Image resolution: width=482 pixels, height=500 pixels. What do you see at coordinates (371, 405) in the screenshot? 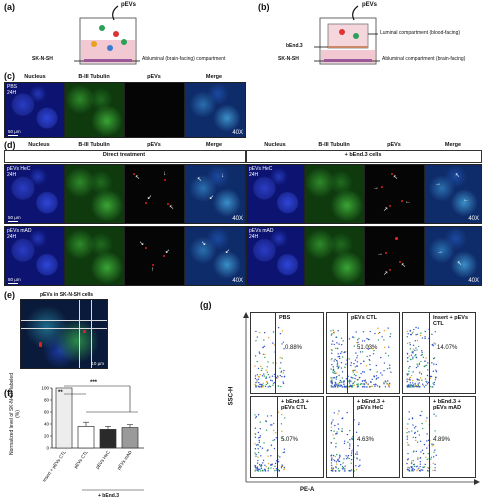
I see `flow-plot-title: + bEnd.3 + pEVs HeC` at bounding box center [371, 405].